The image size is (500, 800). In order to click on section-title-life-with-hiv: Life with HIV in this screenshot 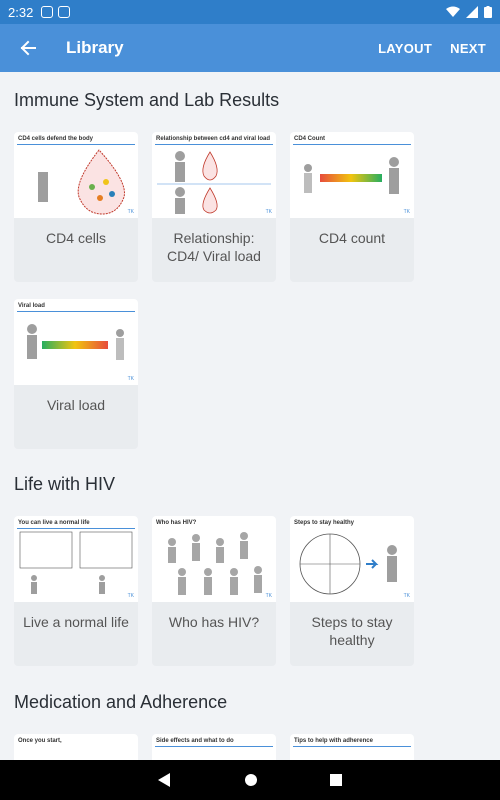, I will do `click(65, 484)`.